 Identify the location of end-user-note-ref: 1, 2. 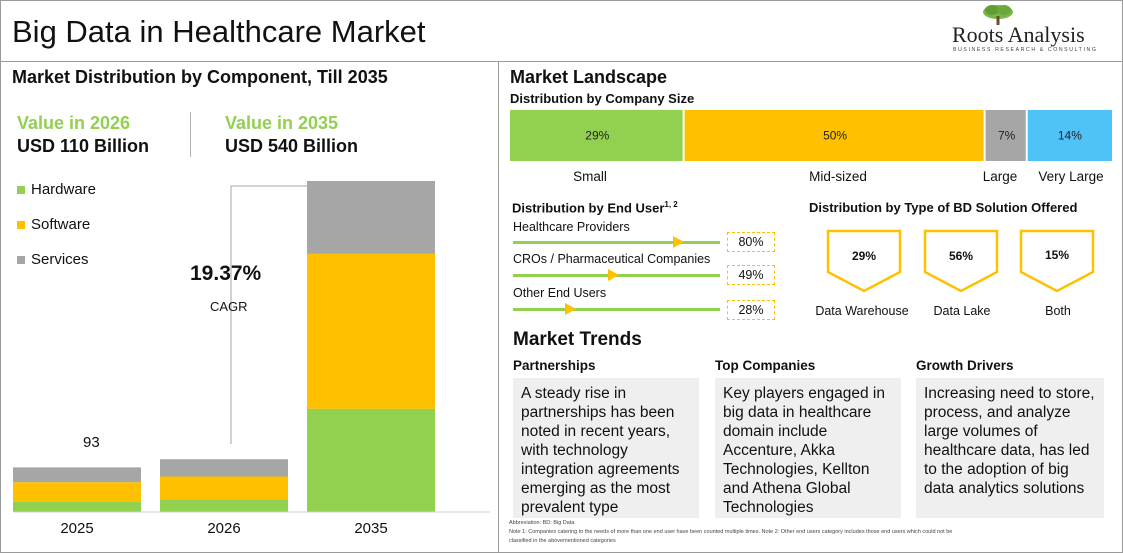
(671, 204).